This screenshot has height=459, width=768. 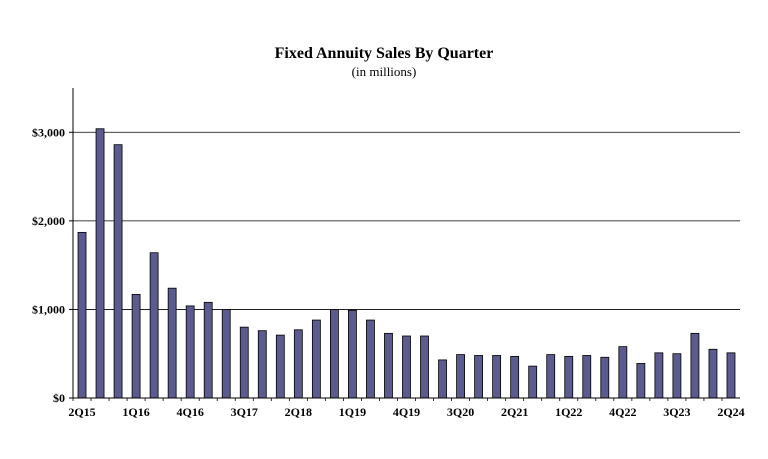 I want to click on bar-2Q19, so click(x=370, y=359).